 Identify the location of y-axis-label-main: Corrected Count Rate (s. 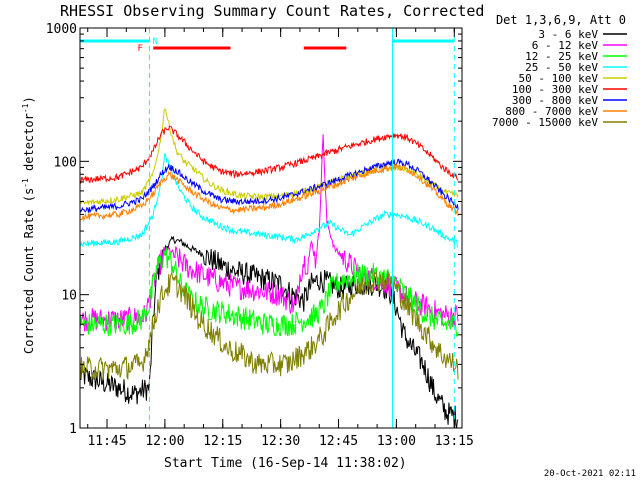
(29, 271).